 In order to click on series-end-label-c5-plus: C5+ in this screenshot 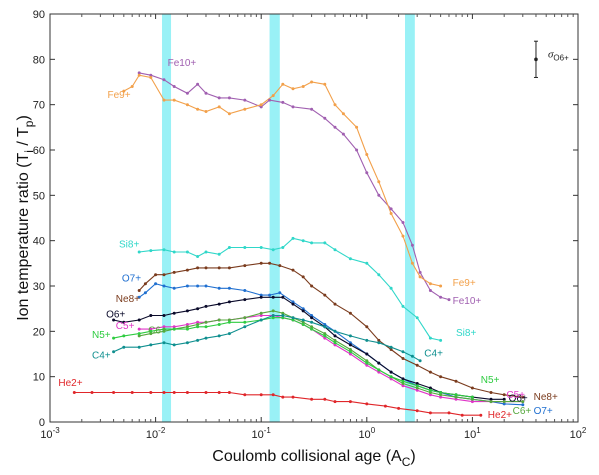, I will do `click(515, 395)`.